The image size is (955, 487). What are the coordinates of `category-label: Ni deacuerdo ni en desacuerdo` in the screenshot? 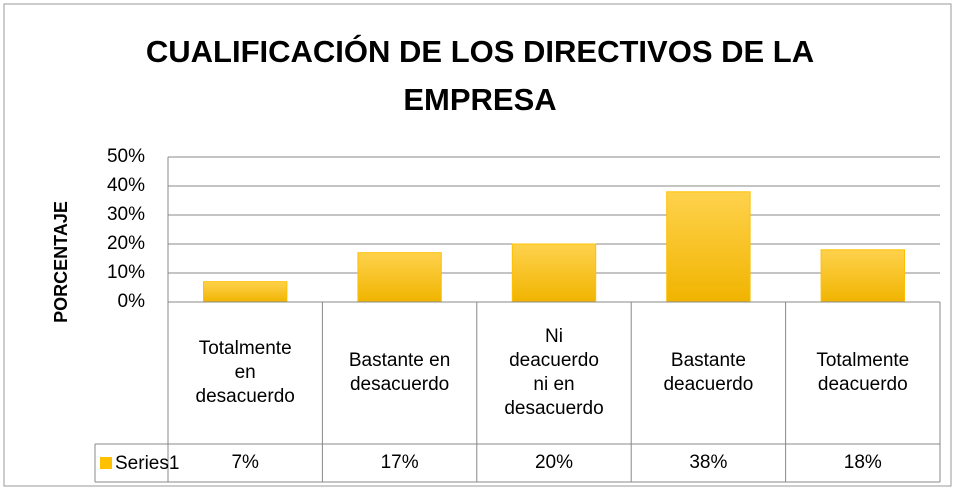 It's located at (554, 373).